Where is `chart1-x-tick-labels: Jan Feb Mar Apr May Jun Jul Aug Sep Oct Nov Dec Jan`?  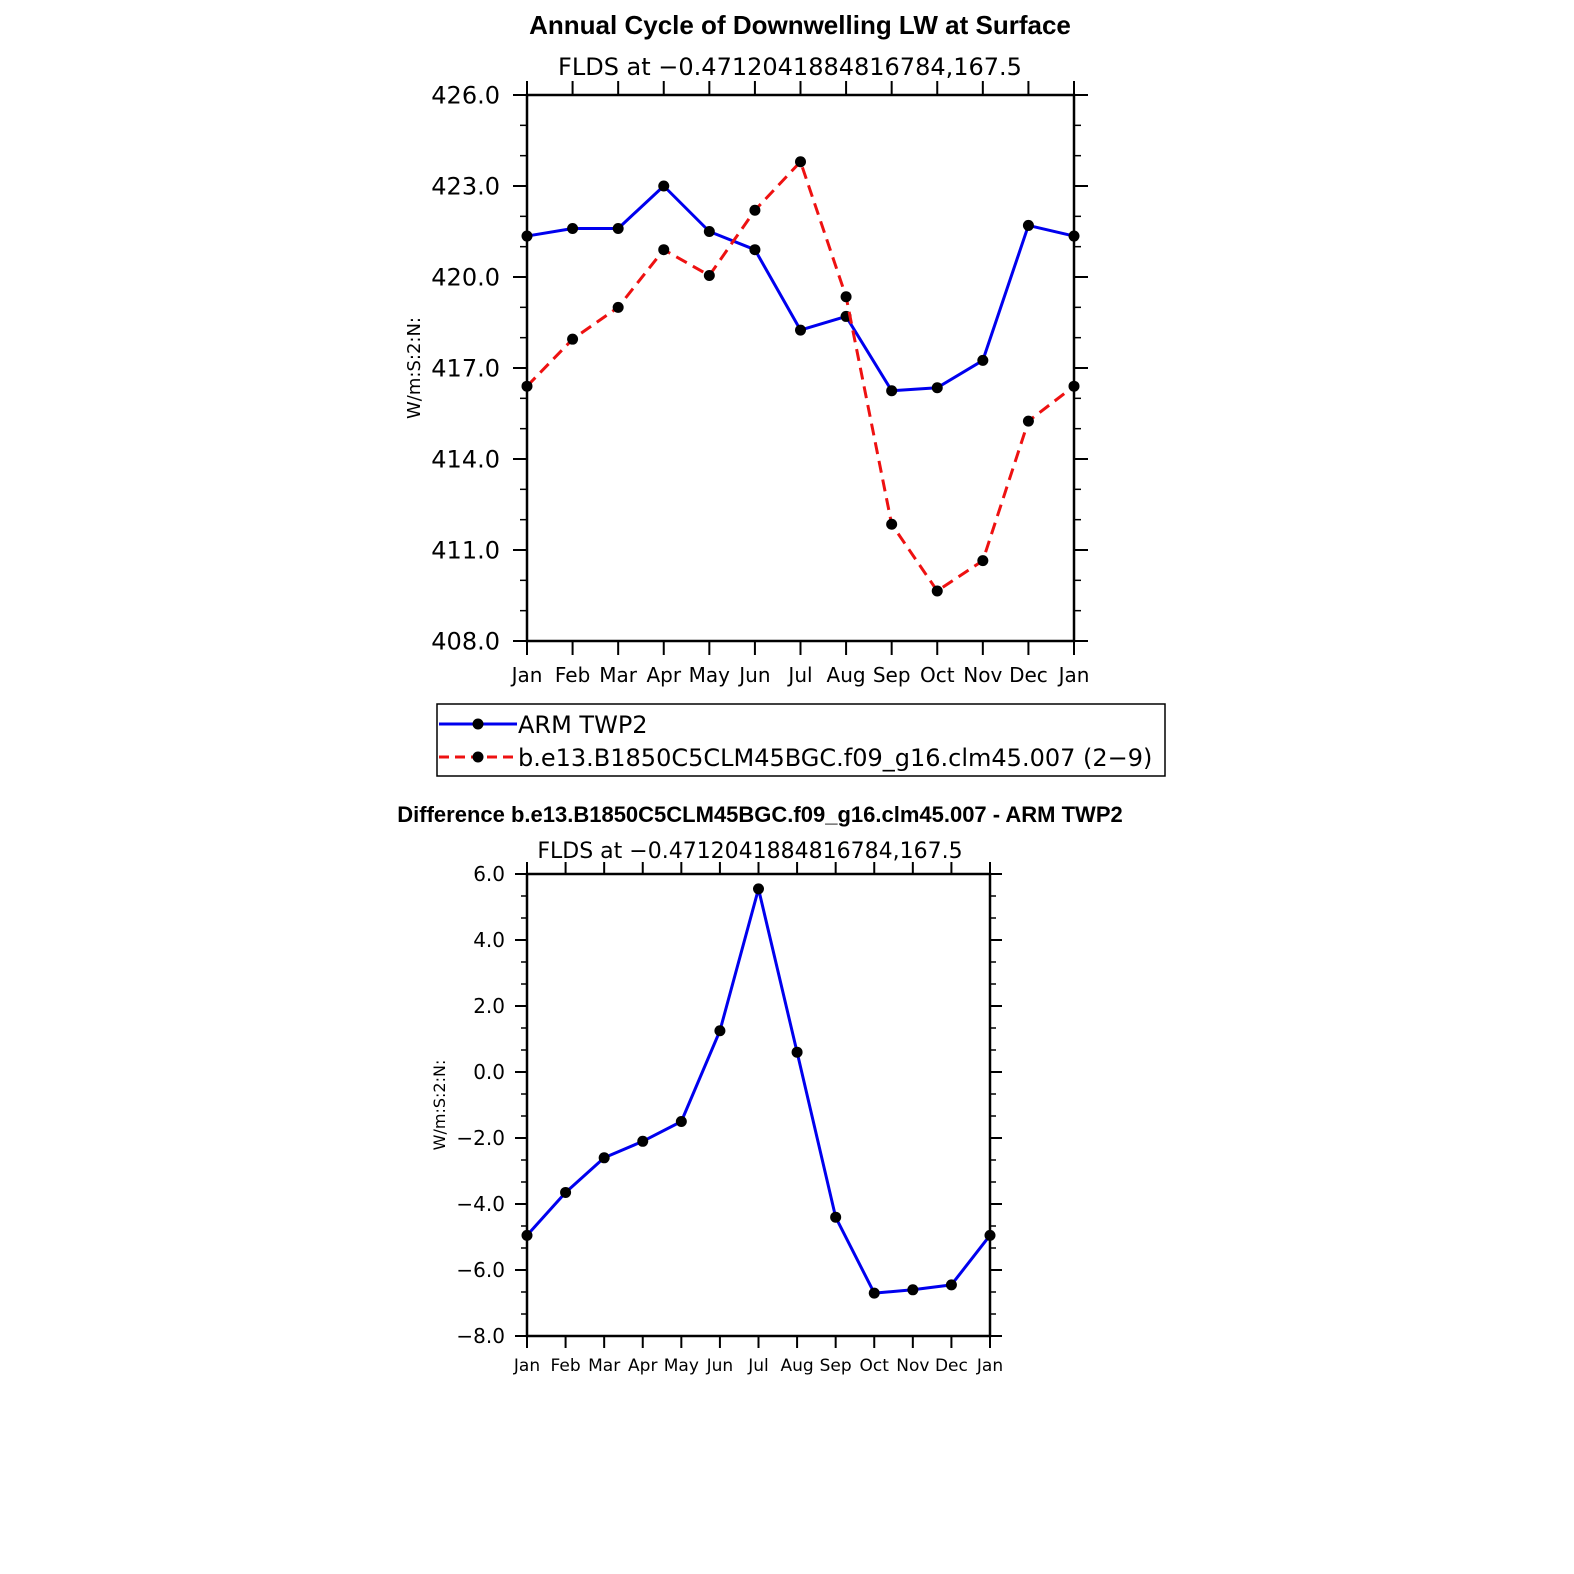 chart1-x-tick-labels: Jan Feb Mar Apr May Jun Jul Aug Sep Oct Nov Dec Jan is located at coordinates (800, 675).